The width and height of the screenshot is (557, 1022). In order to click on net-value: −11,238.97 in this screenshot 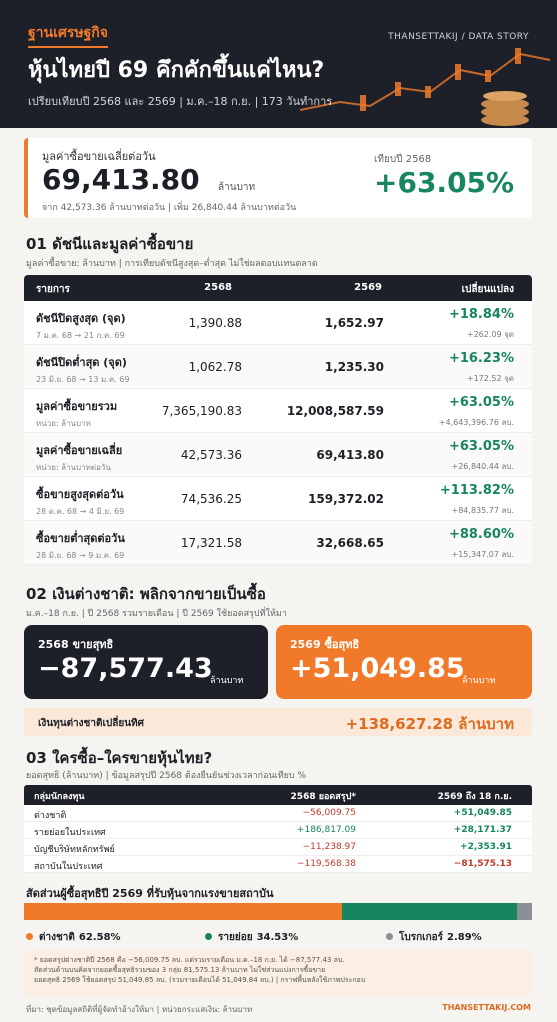, I will do `click(329, 847)`.